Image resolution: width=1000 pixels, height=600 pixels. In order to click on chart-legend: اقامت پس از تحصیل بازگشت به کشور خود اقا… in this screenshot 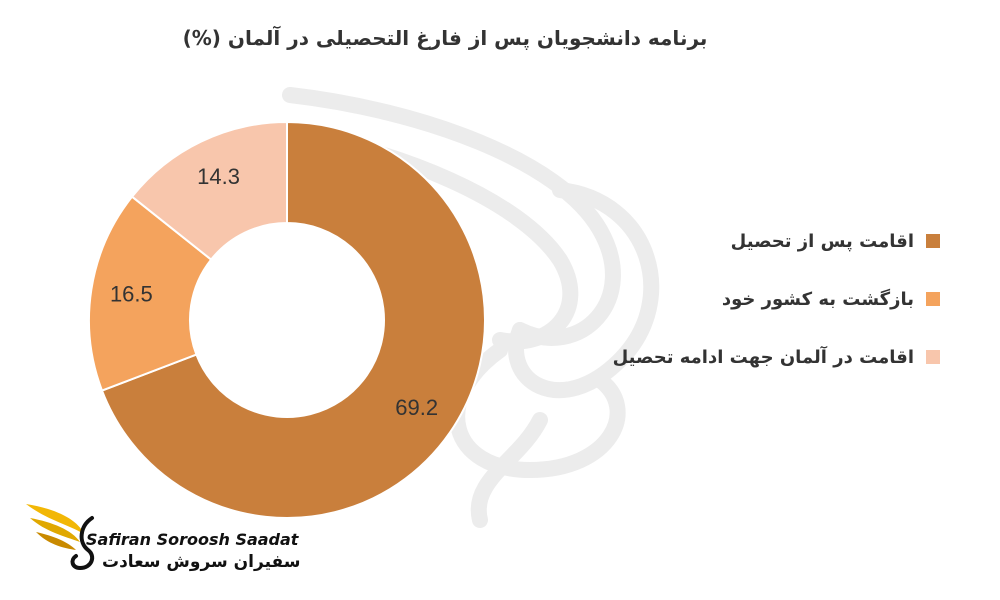, I will do `click(750, 311)`.